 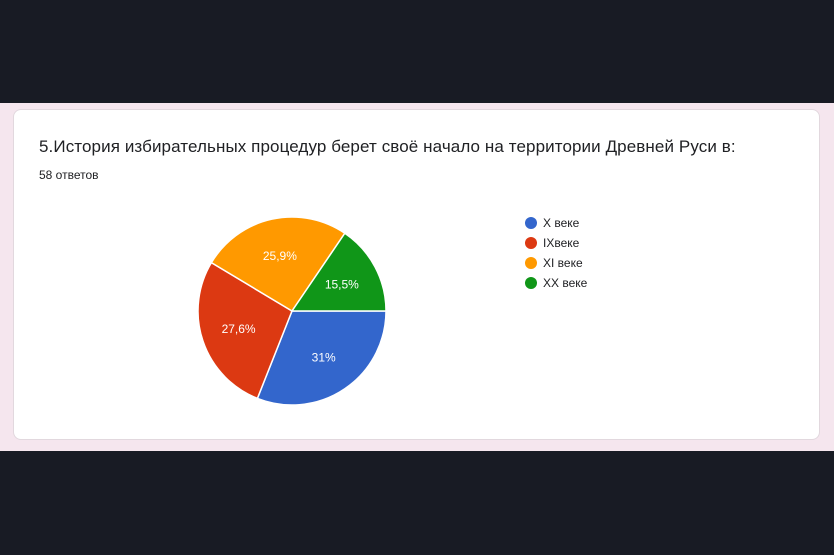 I want to click on pie-chart-svg: 31% 27,6% 25,9% 15,5%, so click(x=292, y=311).